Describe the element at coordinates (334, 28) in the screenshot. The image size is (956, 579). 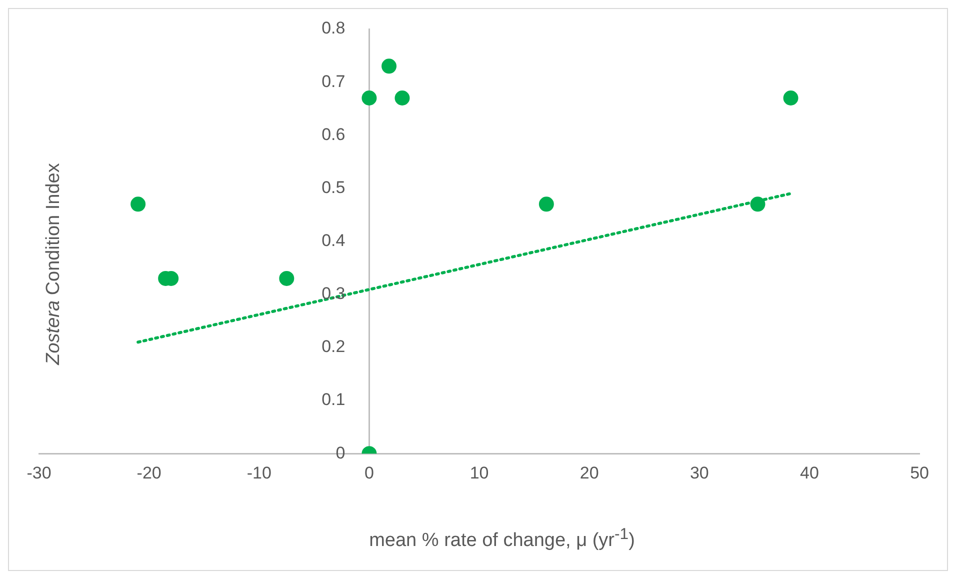
I see `y-tick-label: 0.8` at that location.